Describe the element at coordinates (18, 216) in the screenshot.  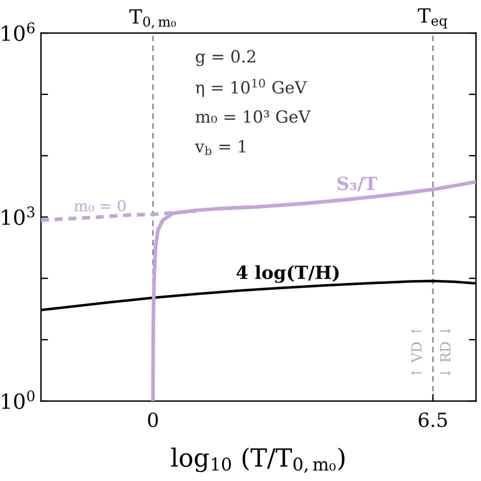
I see `y-tick-label: 10$^{3}$` at that location.